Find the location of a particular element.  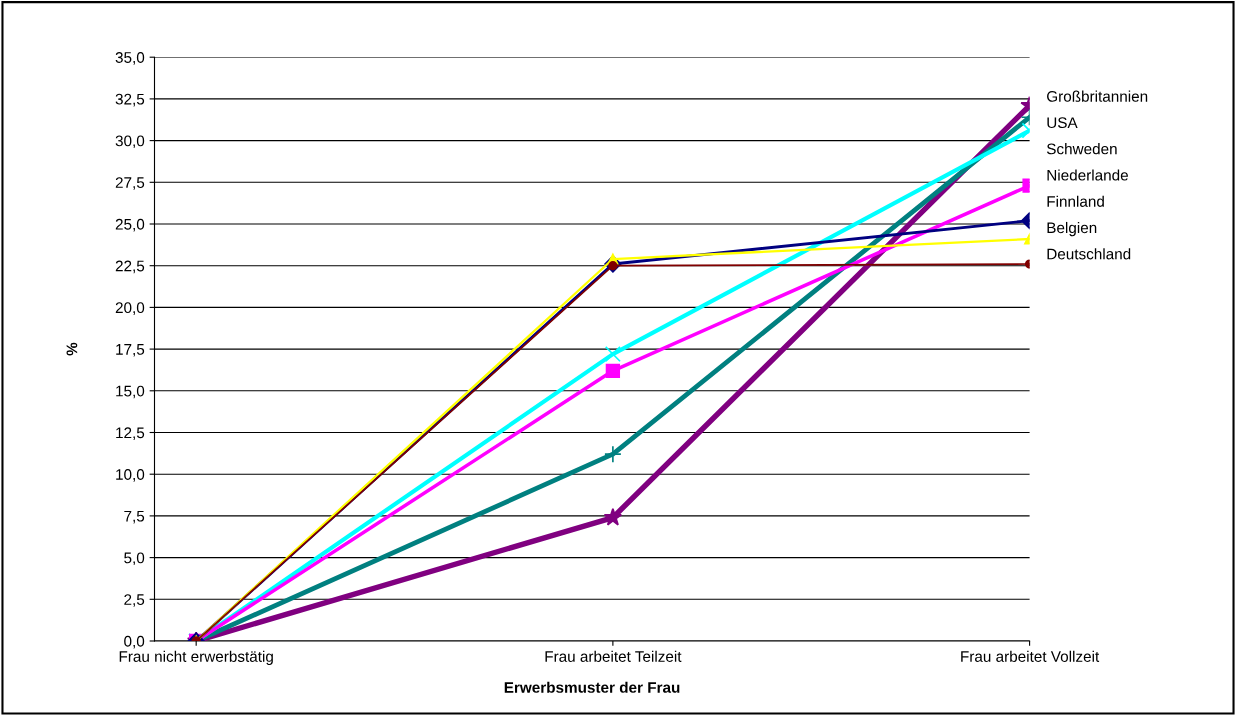

x-axis-title: Erwerbsmuster der Frau is located at coordinates (592, 687).